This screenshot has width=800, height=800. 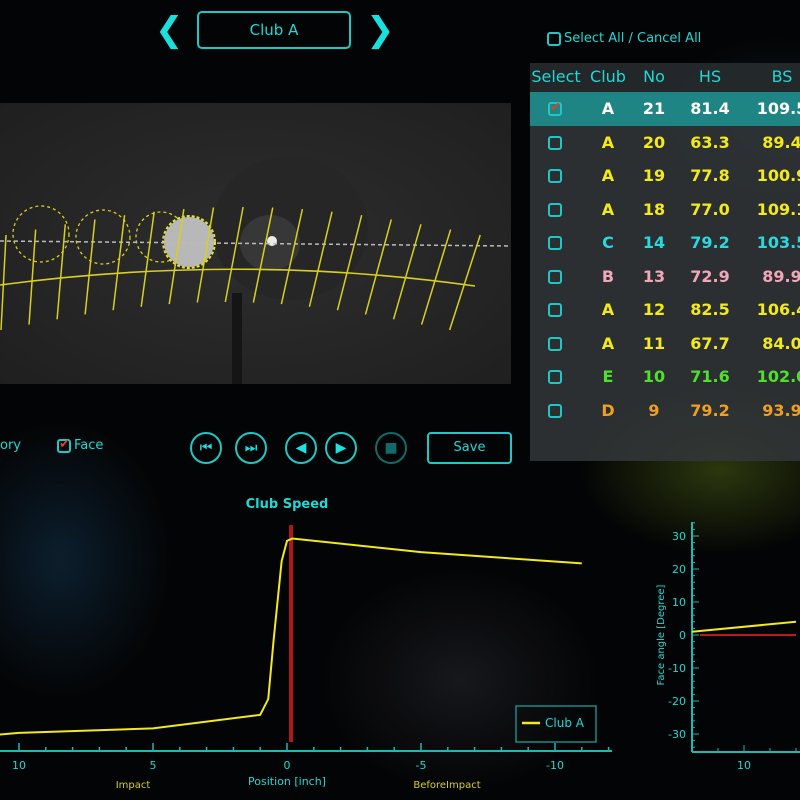 What do you see at coordinates (274, 30) in the screenshot?
I see `club-selector: Club A` at bounding box center [274, 30].